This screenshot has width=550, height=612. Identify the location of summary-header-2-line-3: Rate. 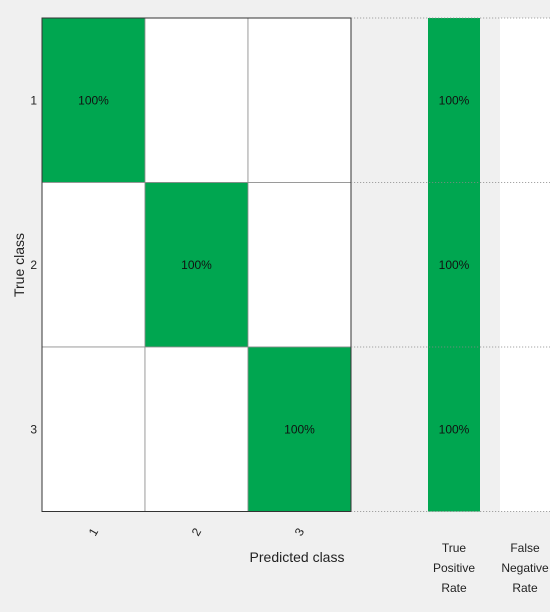
(525, 588).